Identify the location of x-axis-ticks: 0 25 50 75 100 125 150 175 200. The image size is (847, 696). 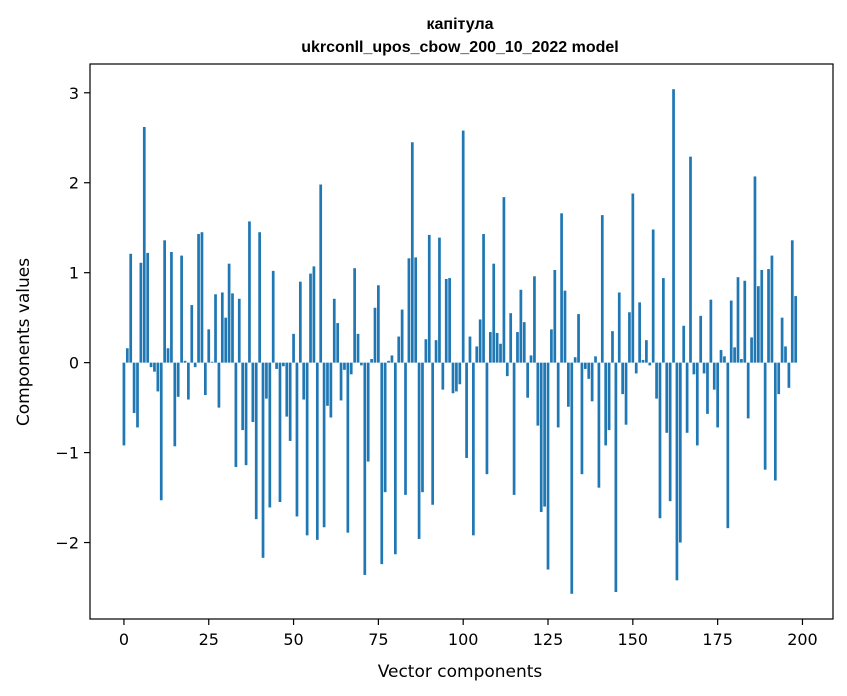
(468, 634).